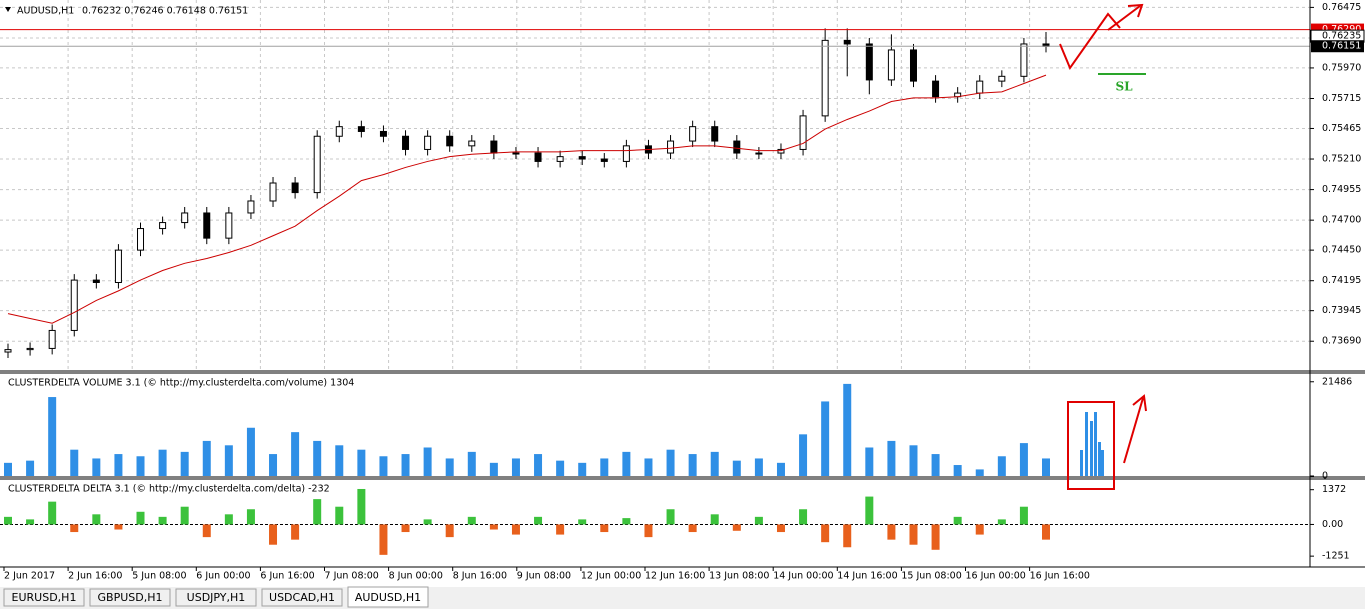 This screenshot has width=1365, height=613. Describe the element at coordinates (416, 576) in the screenshot. I see `time-label: 8 Jun 00:00` at that location.